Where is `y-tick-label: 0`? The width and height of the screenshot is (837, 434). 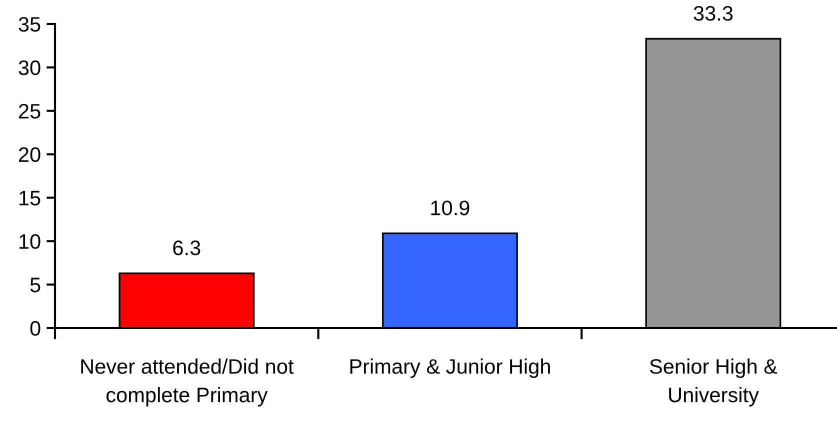 y-tick-label: 0 is located at coordinates (35, 328).